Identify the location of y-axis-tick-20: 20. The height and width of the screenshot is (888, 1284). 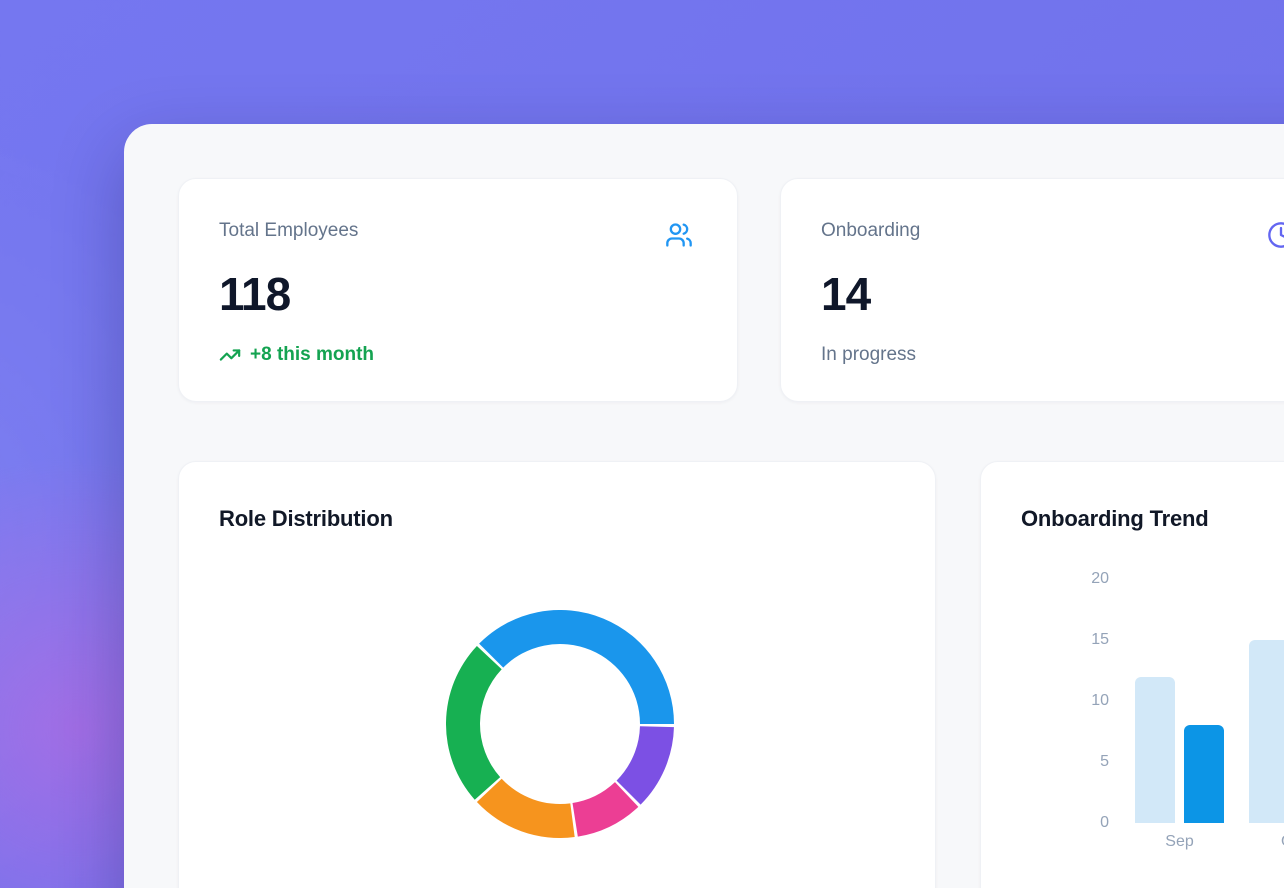
(1100, 578).